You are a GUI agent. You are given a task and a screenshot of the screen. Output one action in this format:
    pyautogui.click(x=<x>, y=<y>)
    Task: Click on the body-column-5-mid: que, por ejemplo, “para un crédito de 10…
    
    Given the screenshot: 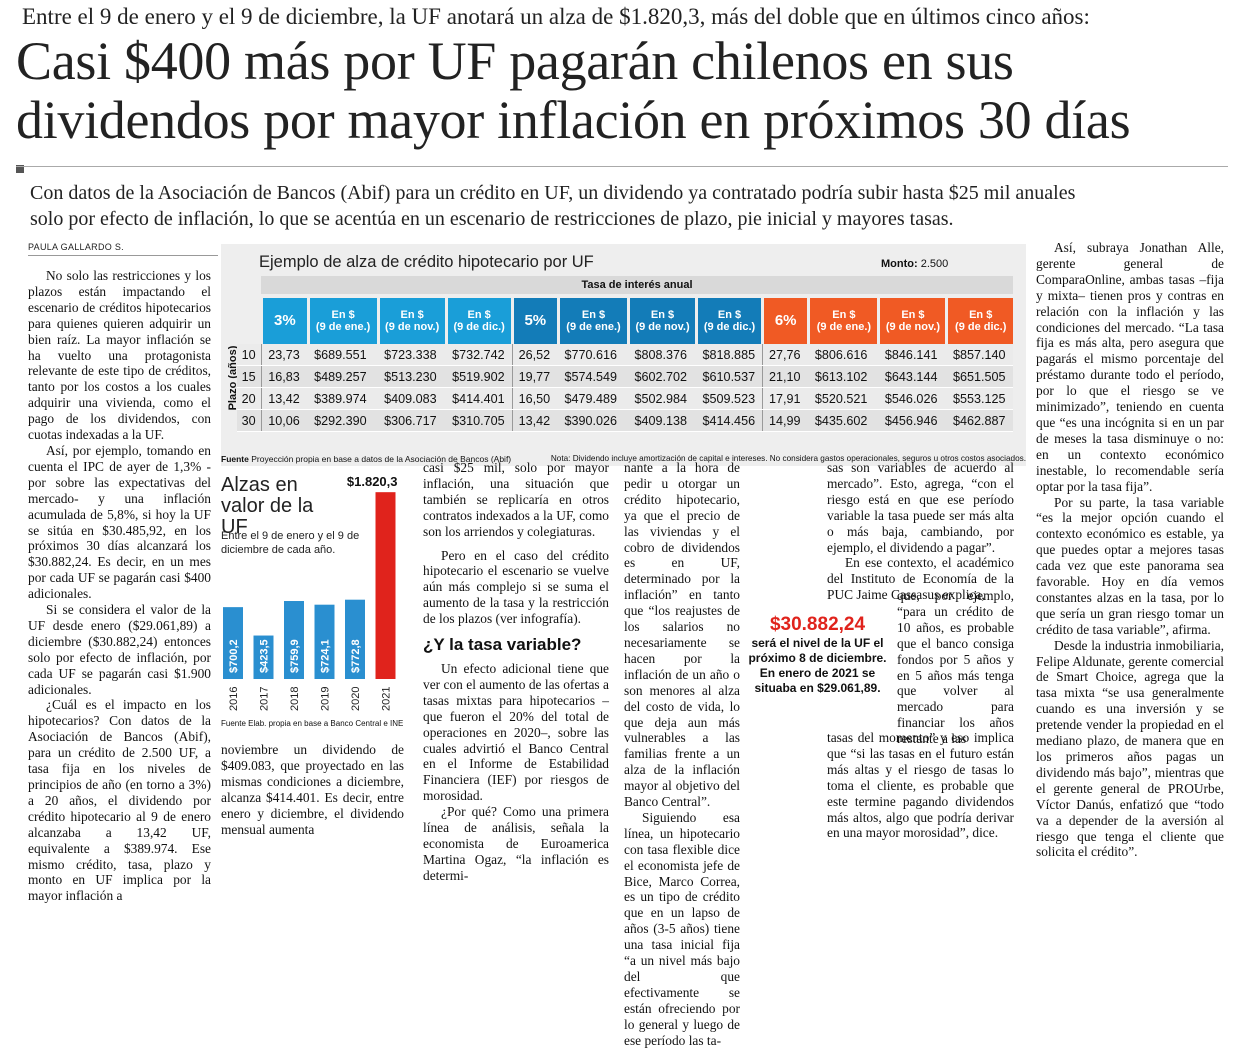 What is the action you would take?
    pyautogui.click(x=955, y=667)
    